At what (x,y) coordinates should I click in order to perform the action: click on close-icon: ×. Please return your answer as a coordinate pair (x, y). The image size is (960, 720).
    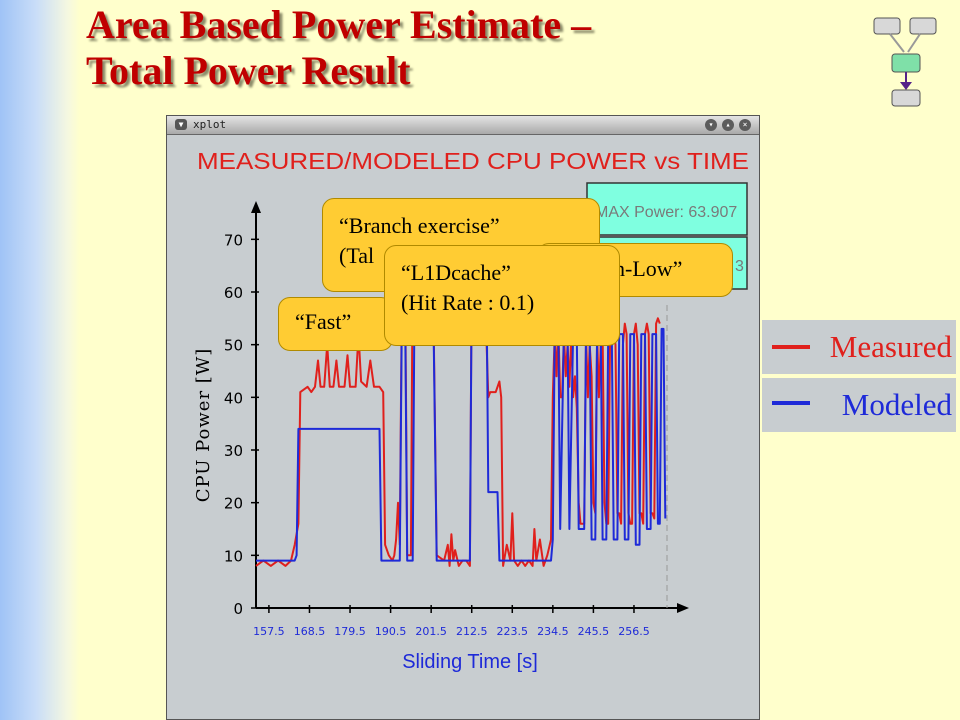
    Looking at the image, I should click on (745, 125).